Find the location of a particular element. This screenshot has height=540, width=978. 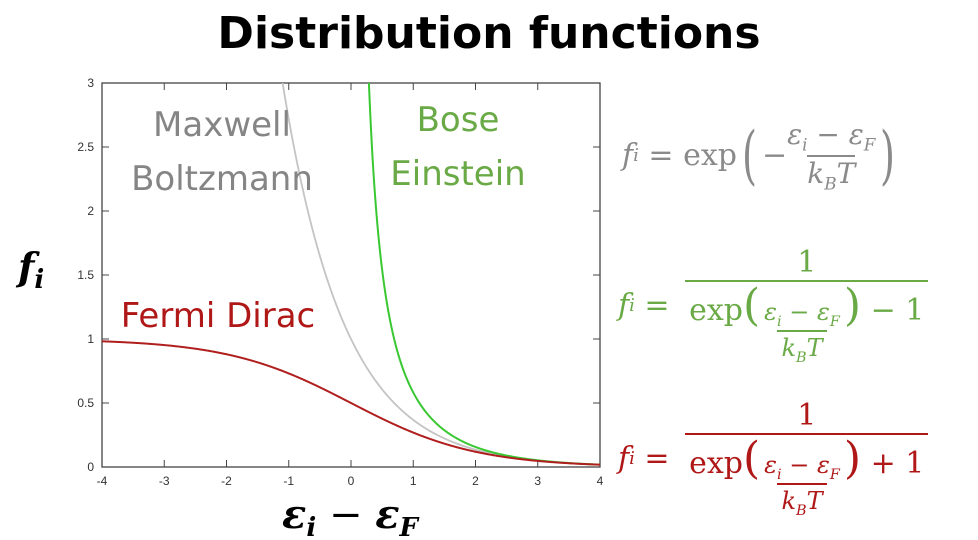

y-tick-label: 1 is located at coordinates (90, 339).